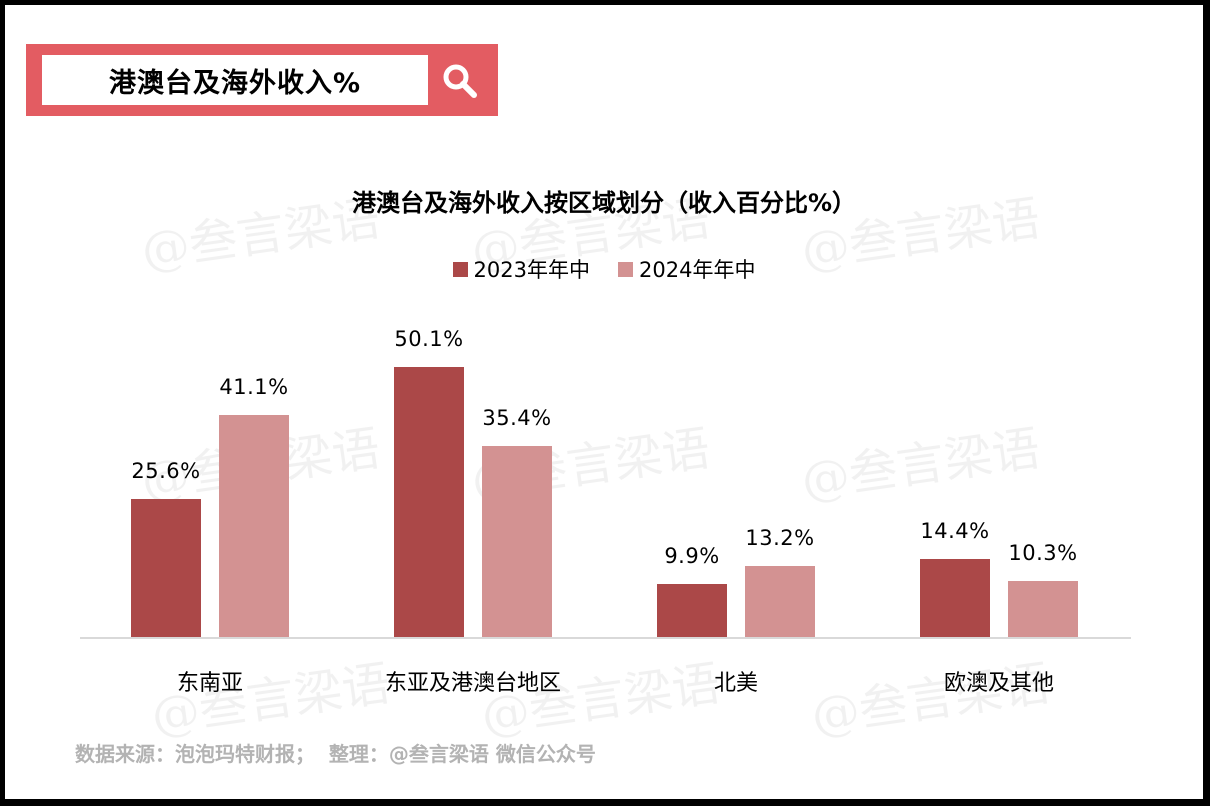 This screenshot has width=1210, height=806. I want to click on category-label: 东南亚, so click(209, 683).